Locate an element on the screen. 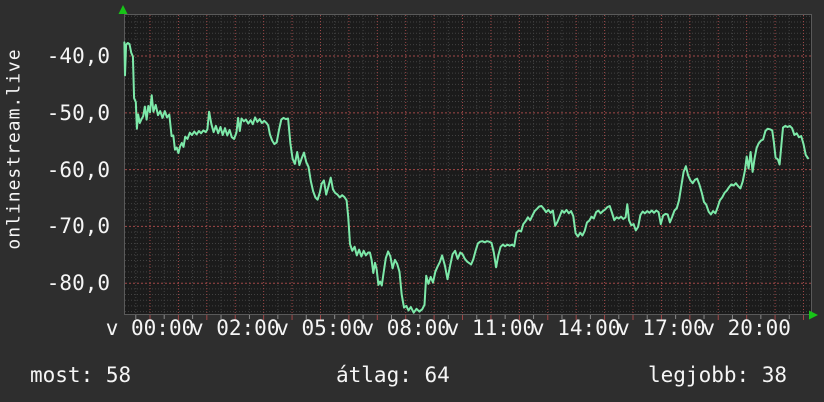 This screenshot has height=402, width=824. vertical-title: onlinestream.live is located at coordinates (14, 149).